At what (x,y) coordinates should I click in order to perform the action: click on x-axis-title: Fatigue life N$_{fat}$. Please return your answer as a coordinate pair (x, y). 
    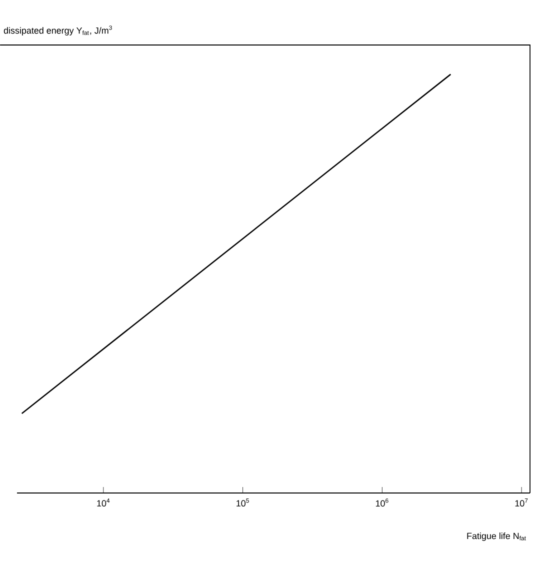
    Looking at the image, I should click on (496, 536).